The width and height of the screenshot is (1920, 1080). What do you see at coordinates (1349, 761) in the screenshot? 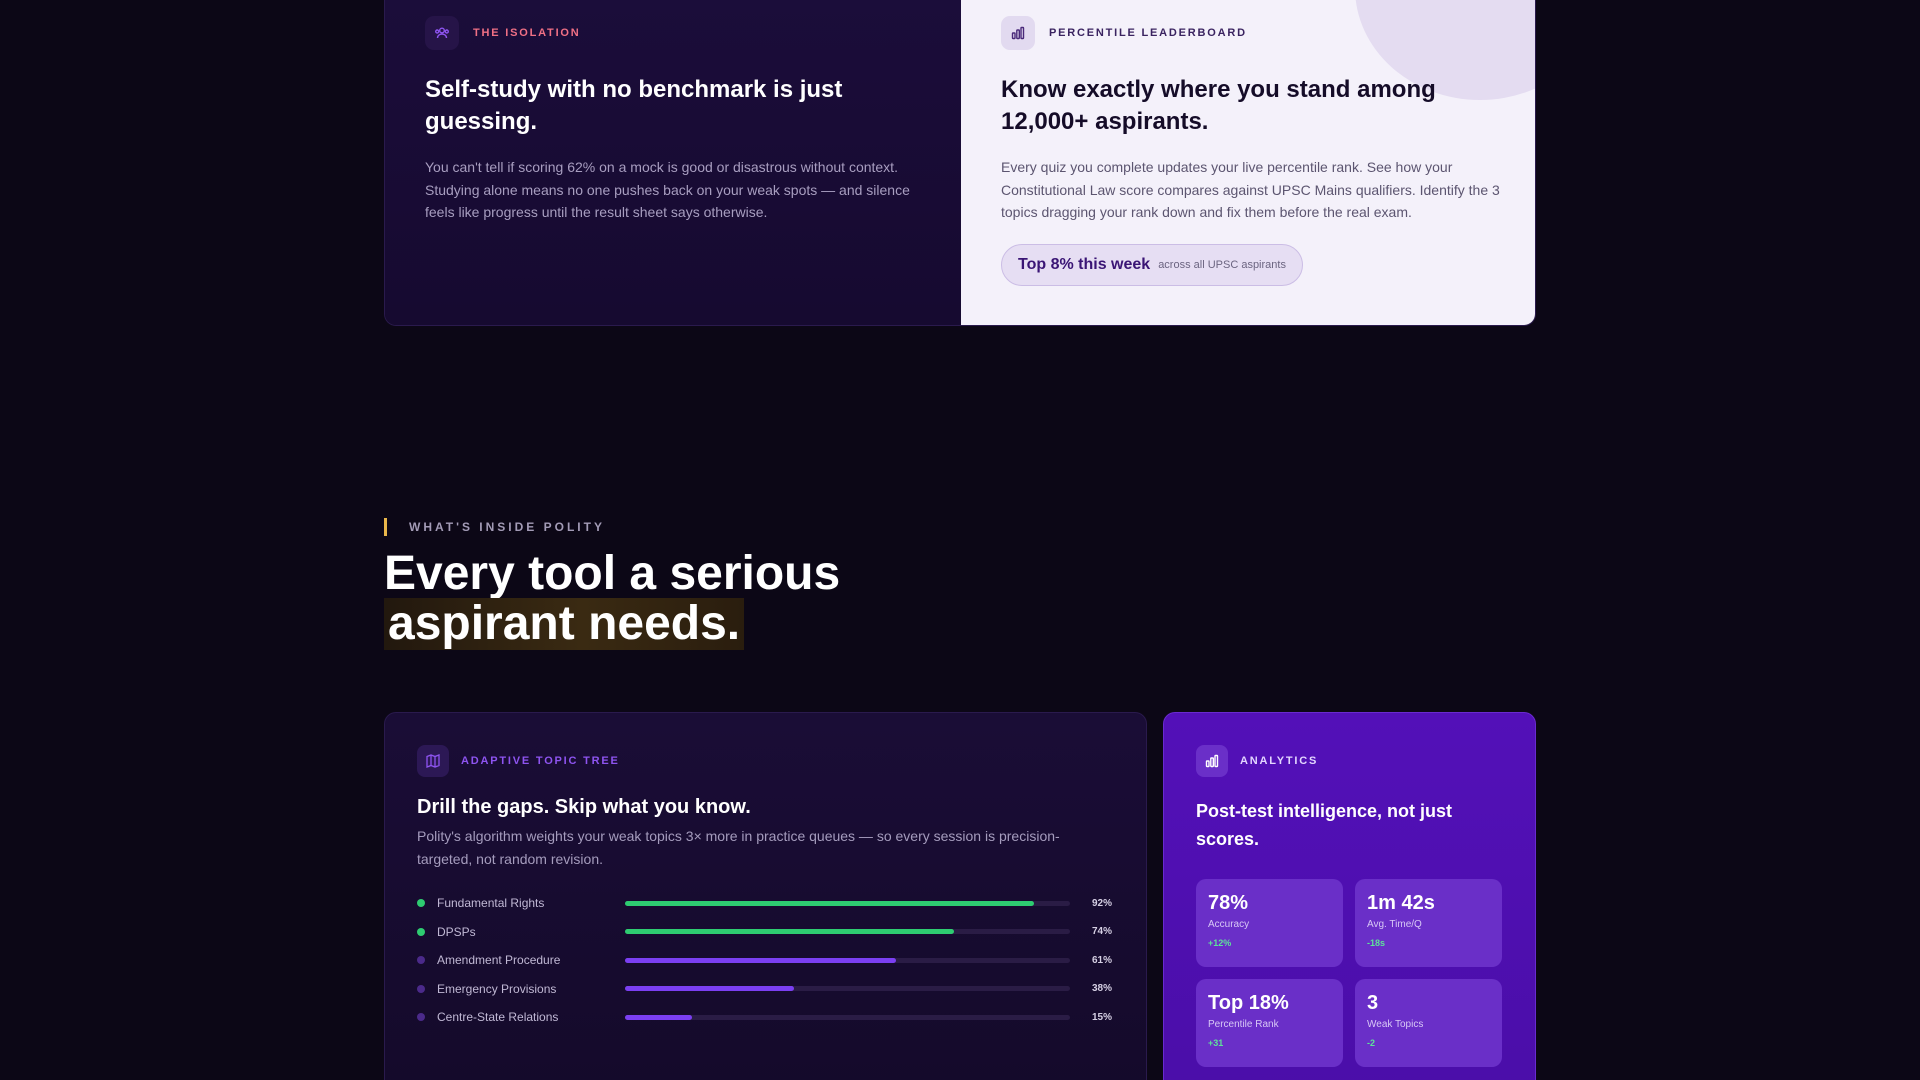
I see `analytics-header: ANALYTICS` at bounding box center [1349, 761].